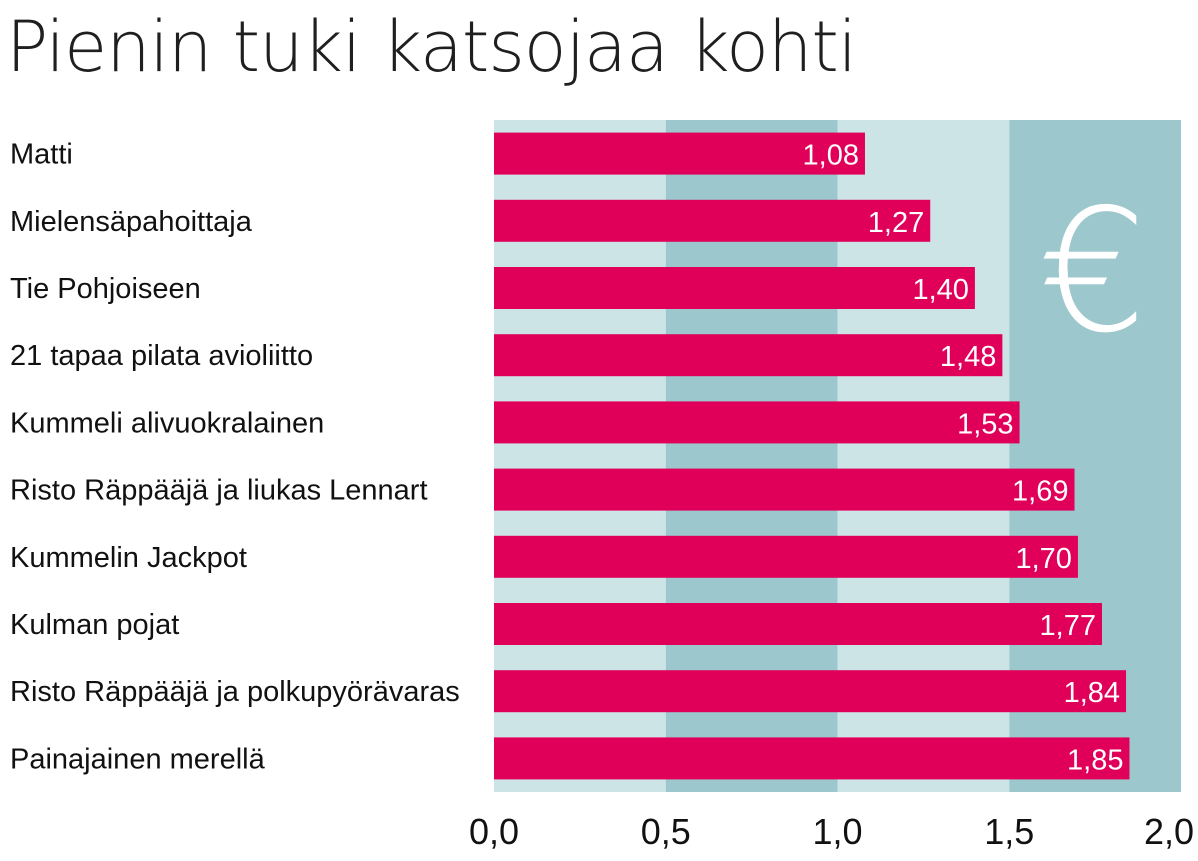 The image size is (1198, 861). I want to click on category-label: Tie Pohjoiseen, so click(105, 289).